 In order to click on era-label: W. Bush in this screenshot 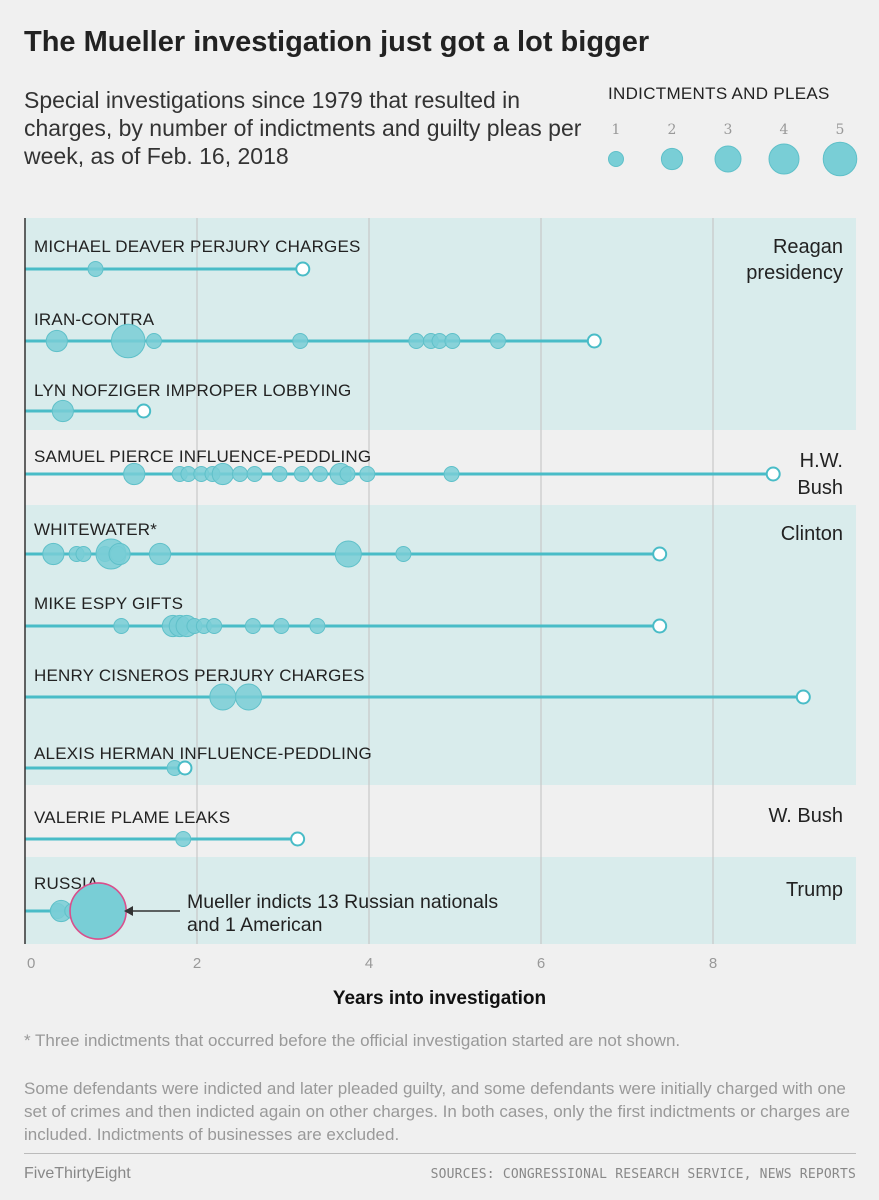, I will do `click(806, 816)`.